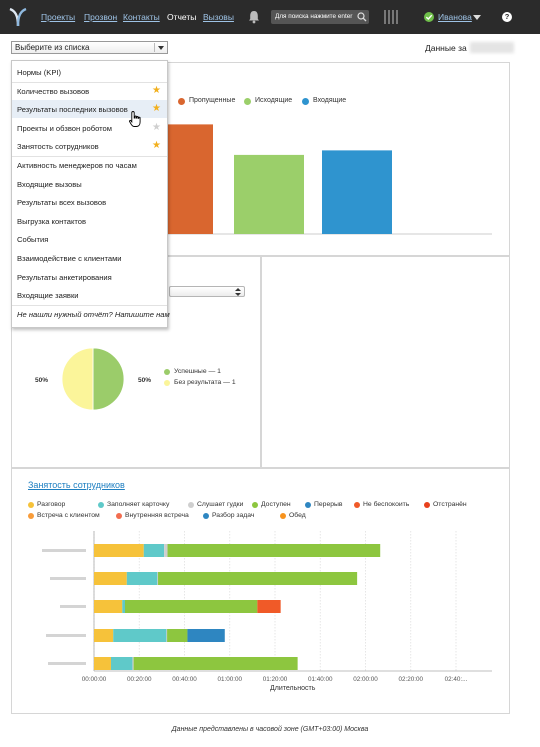  What do you see at coordinates (181, 101) in the screenshot?
I see `legend-dot-missed` at bounding box center [181, 101].